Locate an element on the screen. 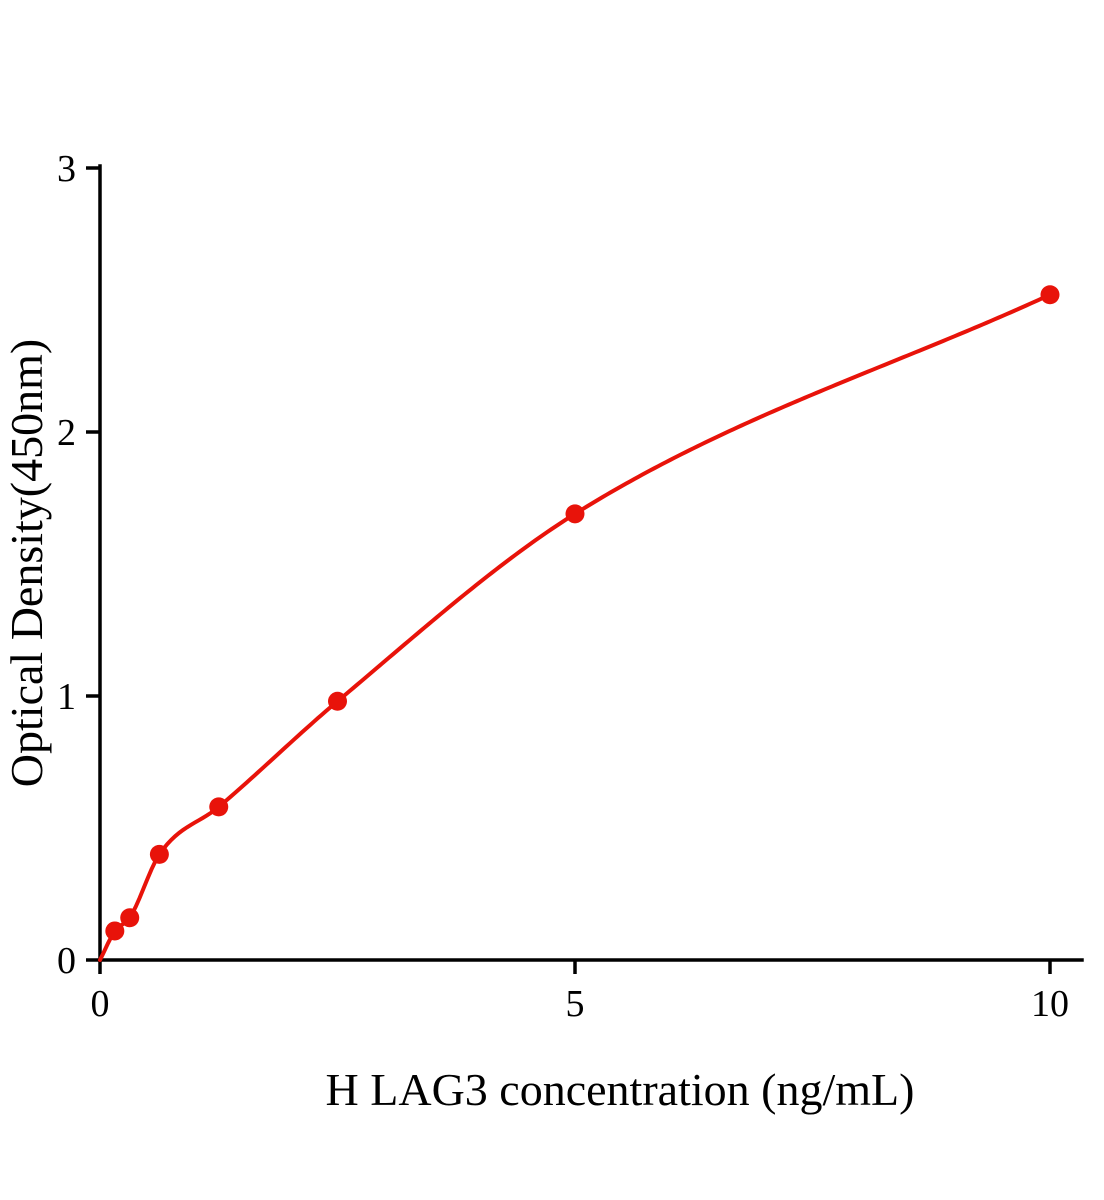 The height and width of the screenshot is (1200, 1104). y-tick-label: 3 is located at coordinates (66, 169).